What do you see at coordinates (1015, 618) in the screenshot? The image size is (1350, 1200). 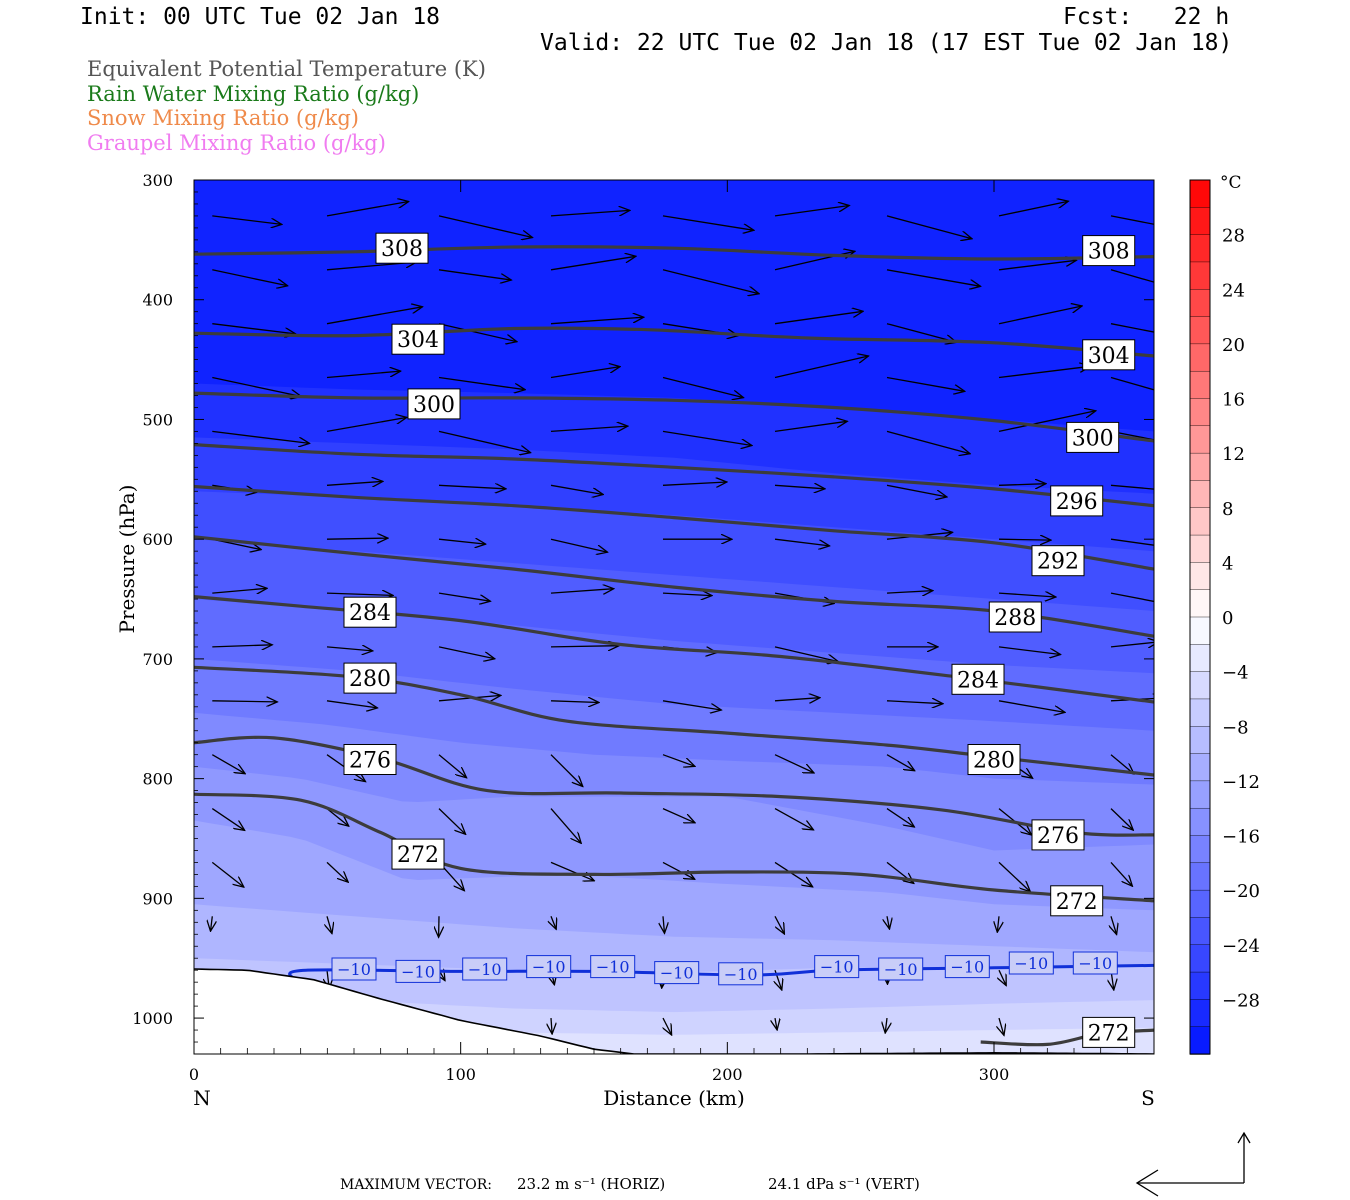 I see `theta-e-label: 288` at bounding box center [1015, 618].